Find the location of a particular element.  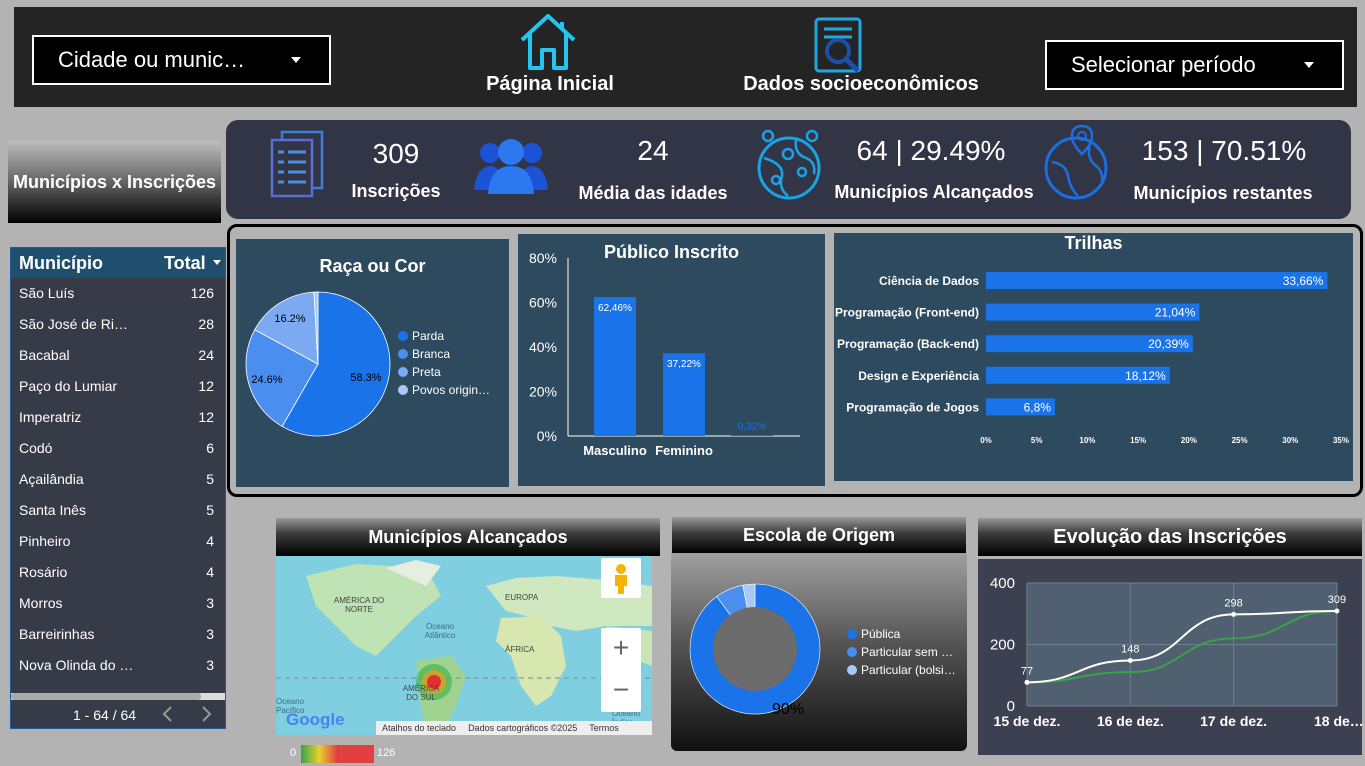

street-view-button is located at coordinates (621, 578).